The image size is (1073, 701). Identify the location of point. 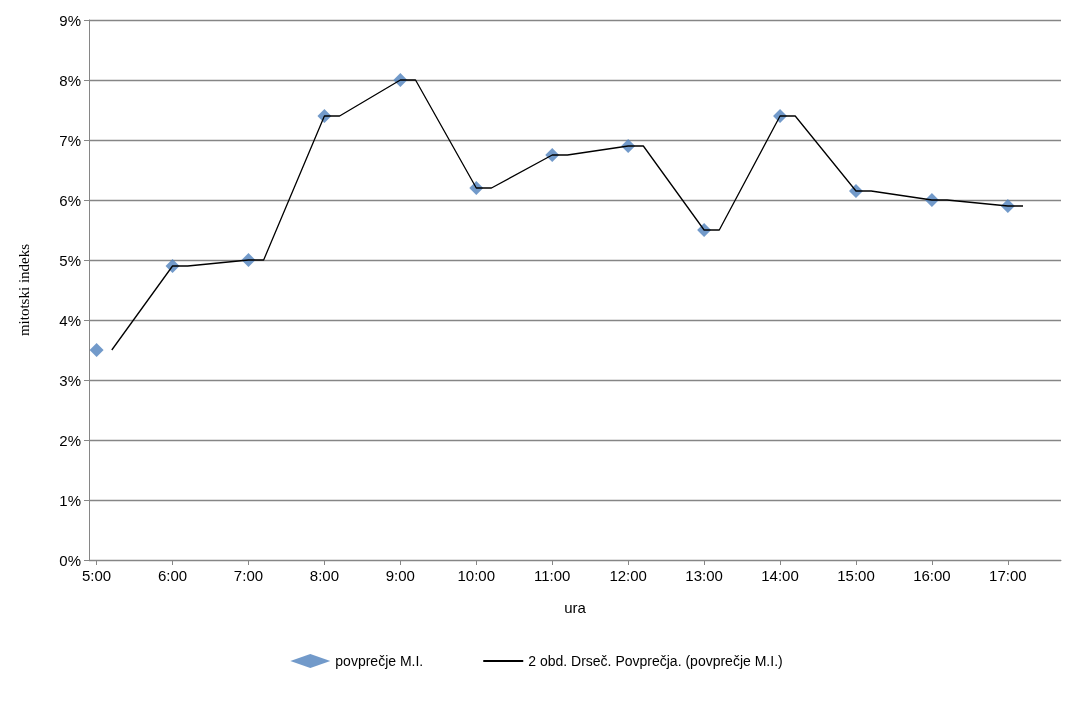
(96, 350).